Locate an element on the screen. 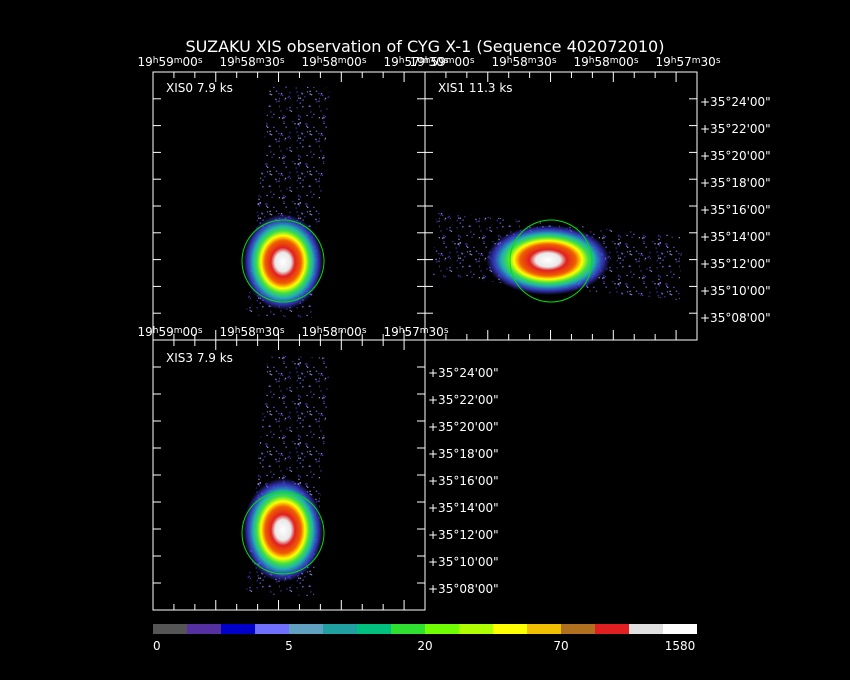  xis3-source is located at coordinates (283, 530).